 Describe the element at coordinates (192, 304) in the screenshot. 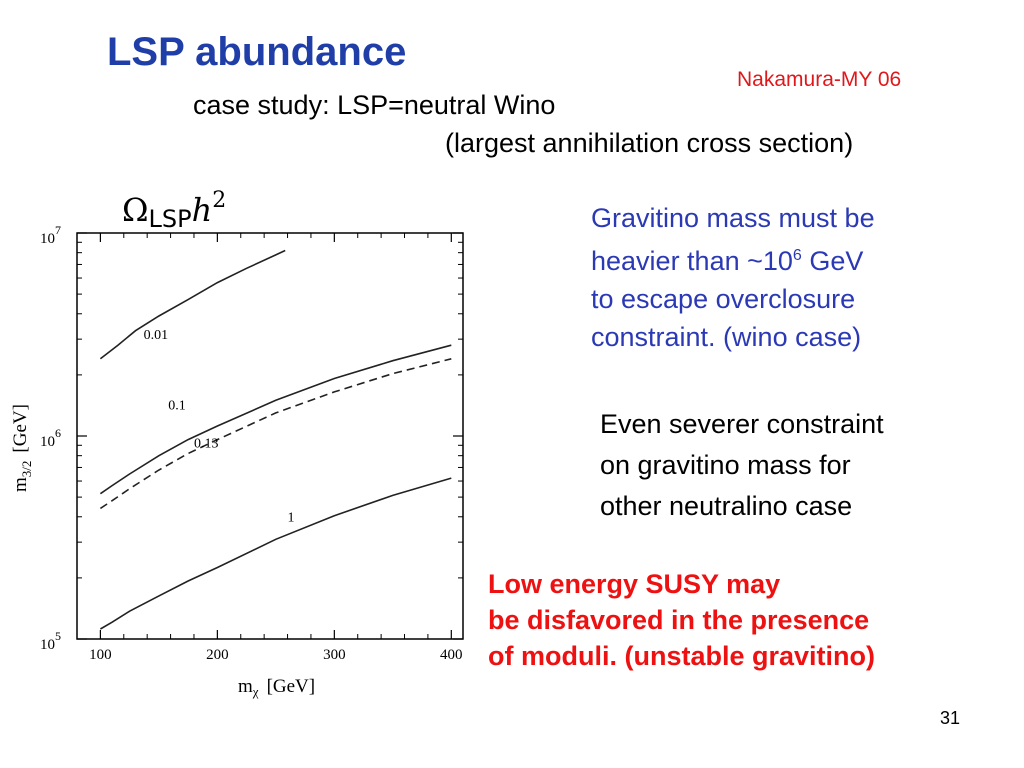

I see `curve-0.01` at that location.